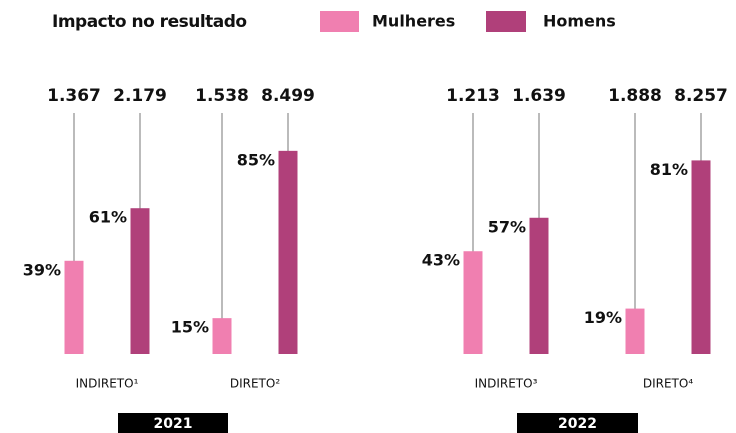 The height and width of the screenshot is (433, 736). I want to click on count-label: 1.367, so click(74, 96).